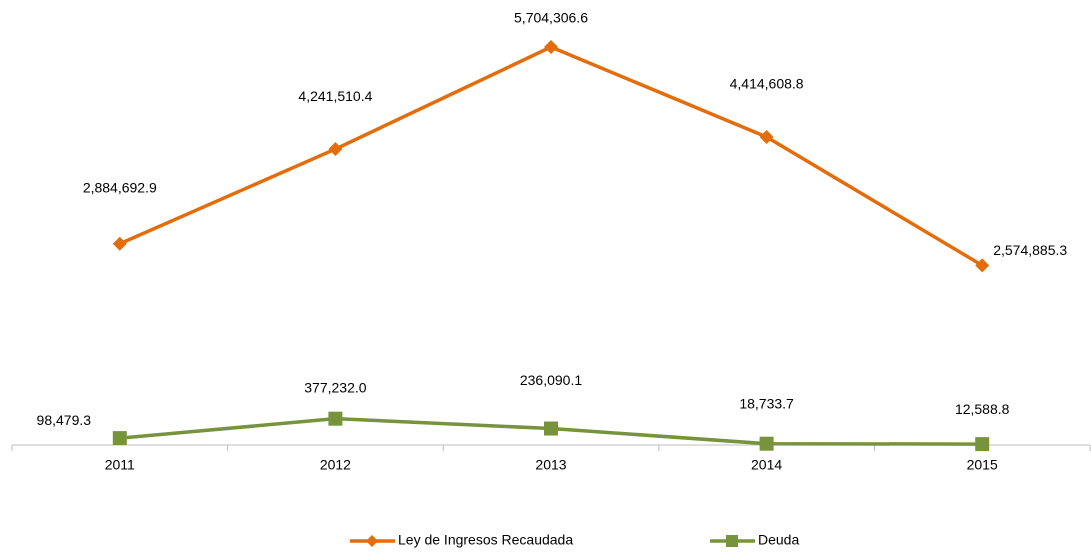 The image size is (1091, 552). What do you see at coordinates (1030, 250) in the screenshot?
I see `data-label: 2,574,885.3` at bounding box center [1030, 250].